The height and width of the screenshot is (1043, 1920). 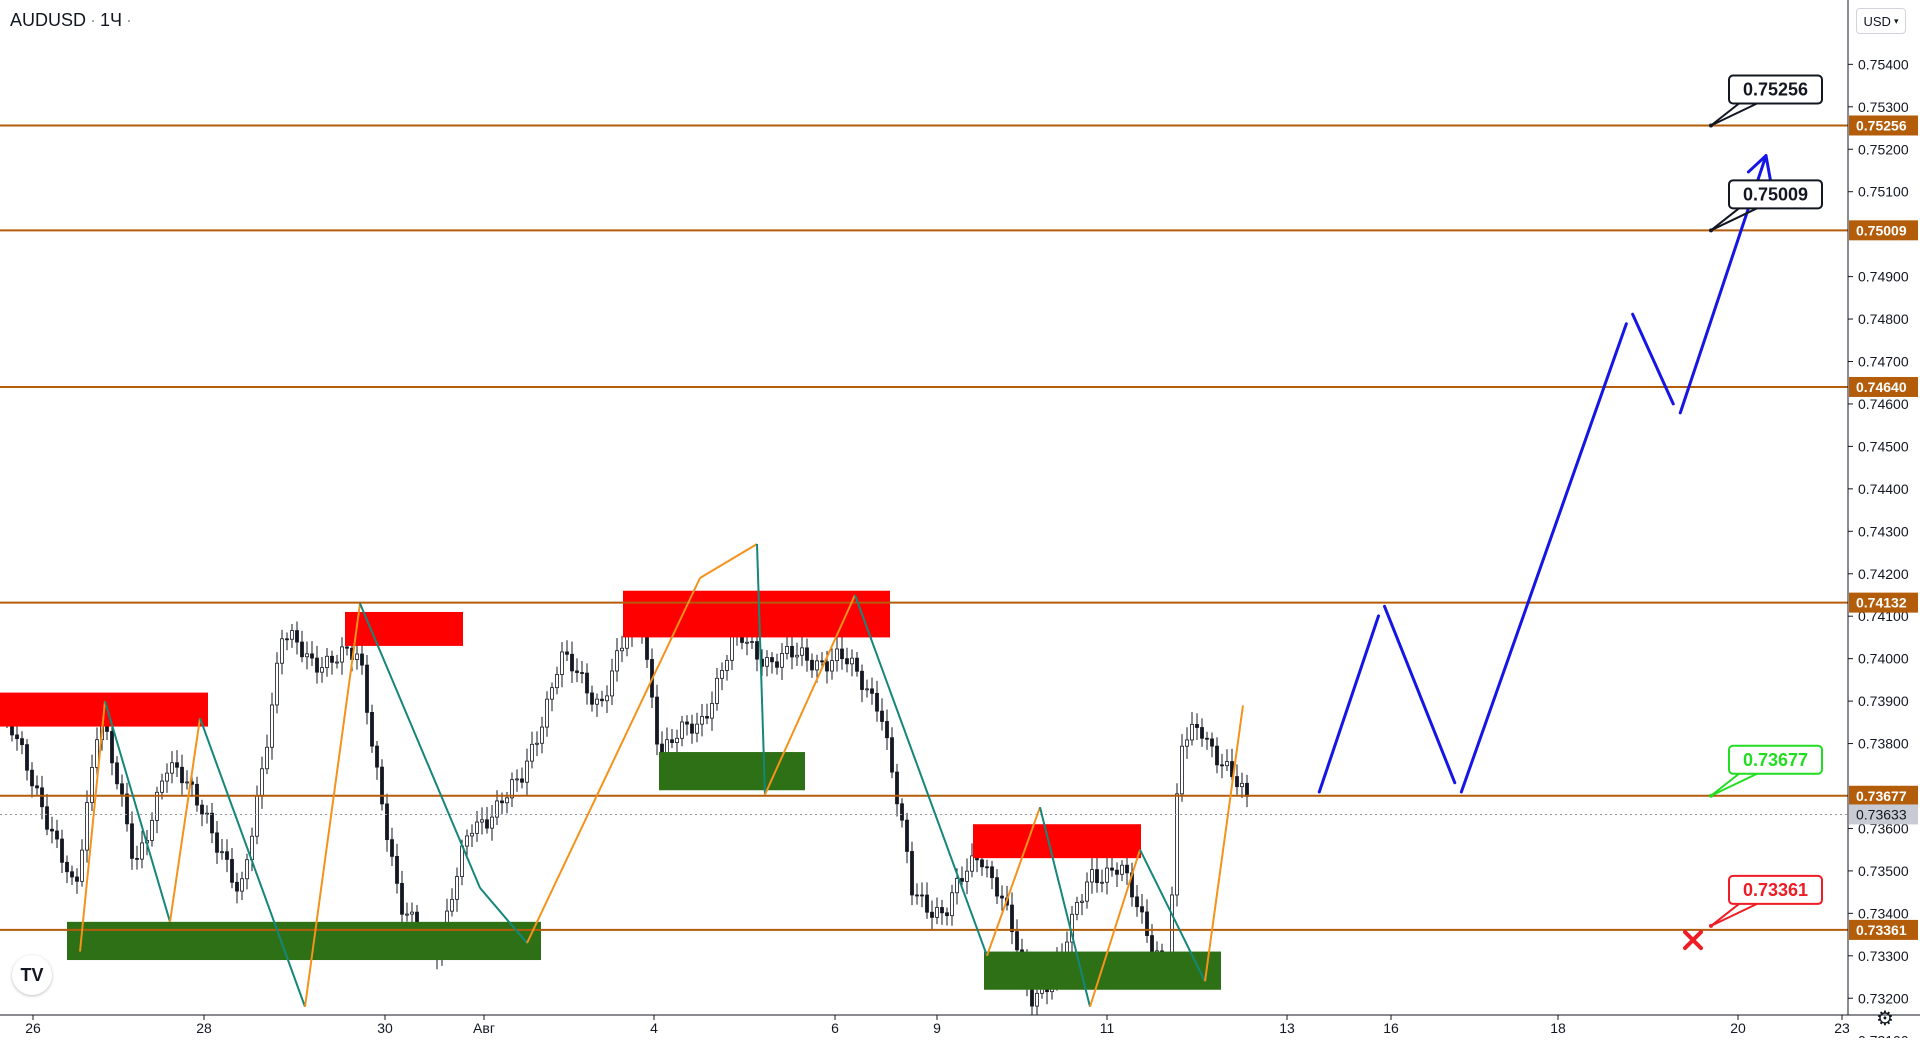 What do you see at coordinates (1883, 1035) in the screenshot?
I see `price-tick-label: 0.73100` at bounding box center [1883, 1035].